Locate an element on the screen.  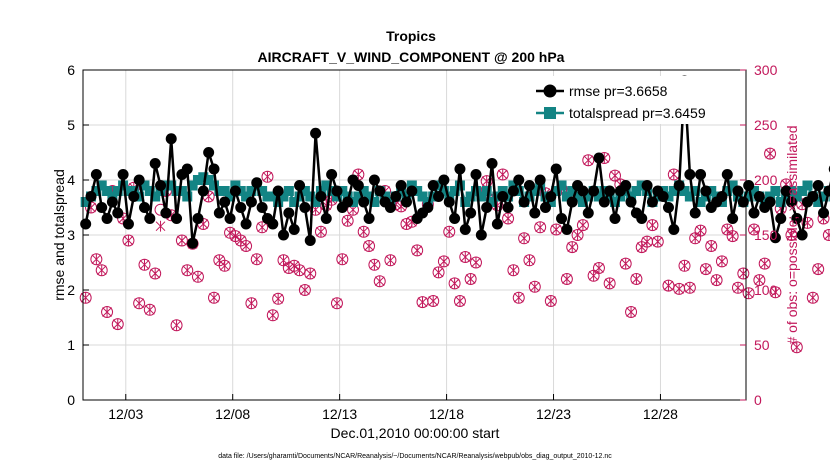
right-y-tick-label: 0 is located at coordinates (758, 400).